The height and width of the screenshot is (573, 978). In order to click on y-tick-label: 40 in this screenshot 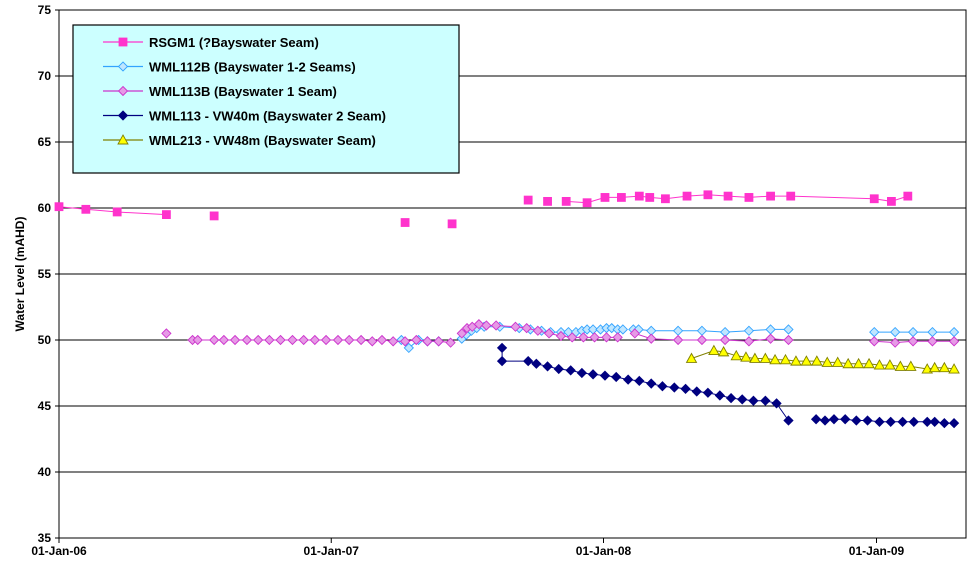, I will do `click(45, 472)`.